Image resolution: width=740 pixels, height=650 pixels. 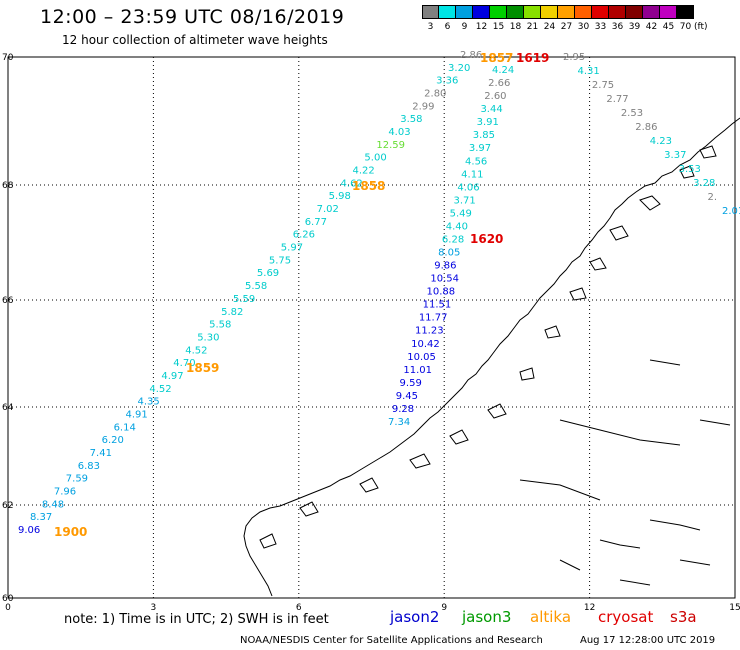 I want to click on wave-height-label: 9.59, so click(x=411, y=383).